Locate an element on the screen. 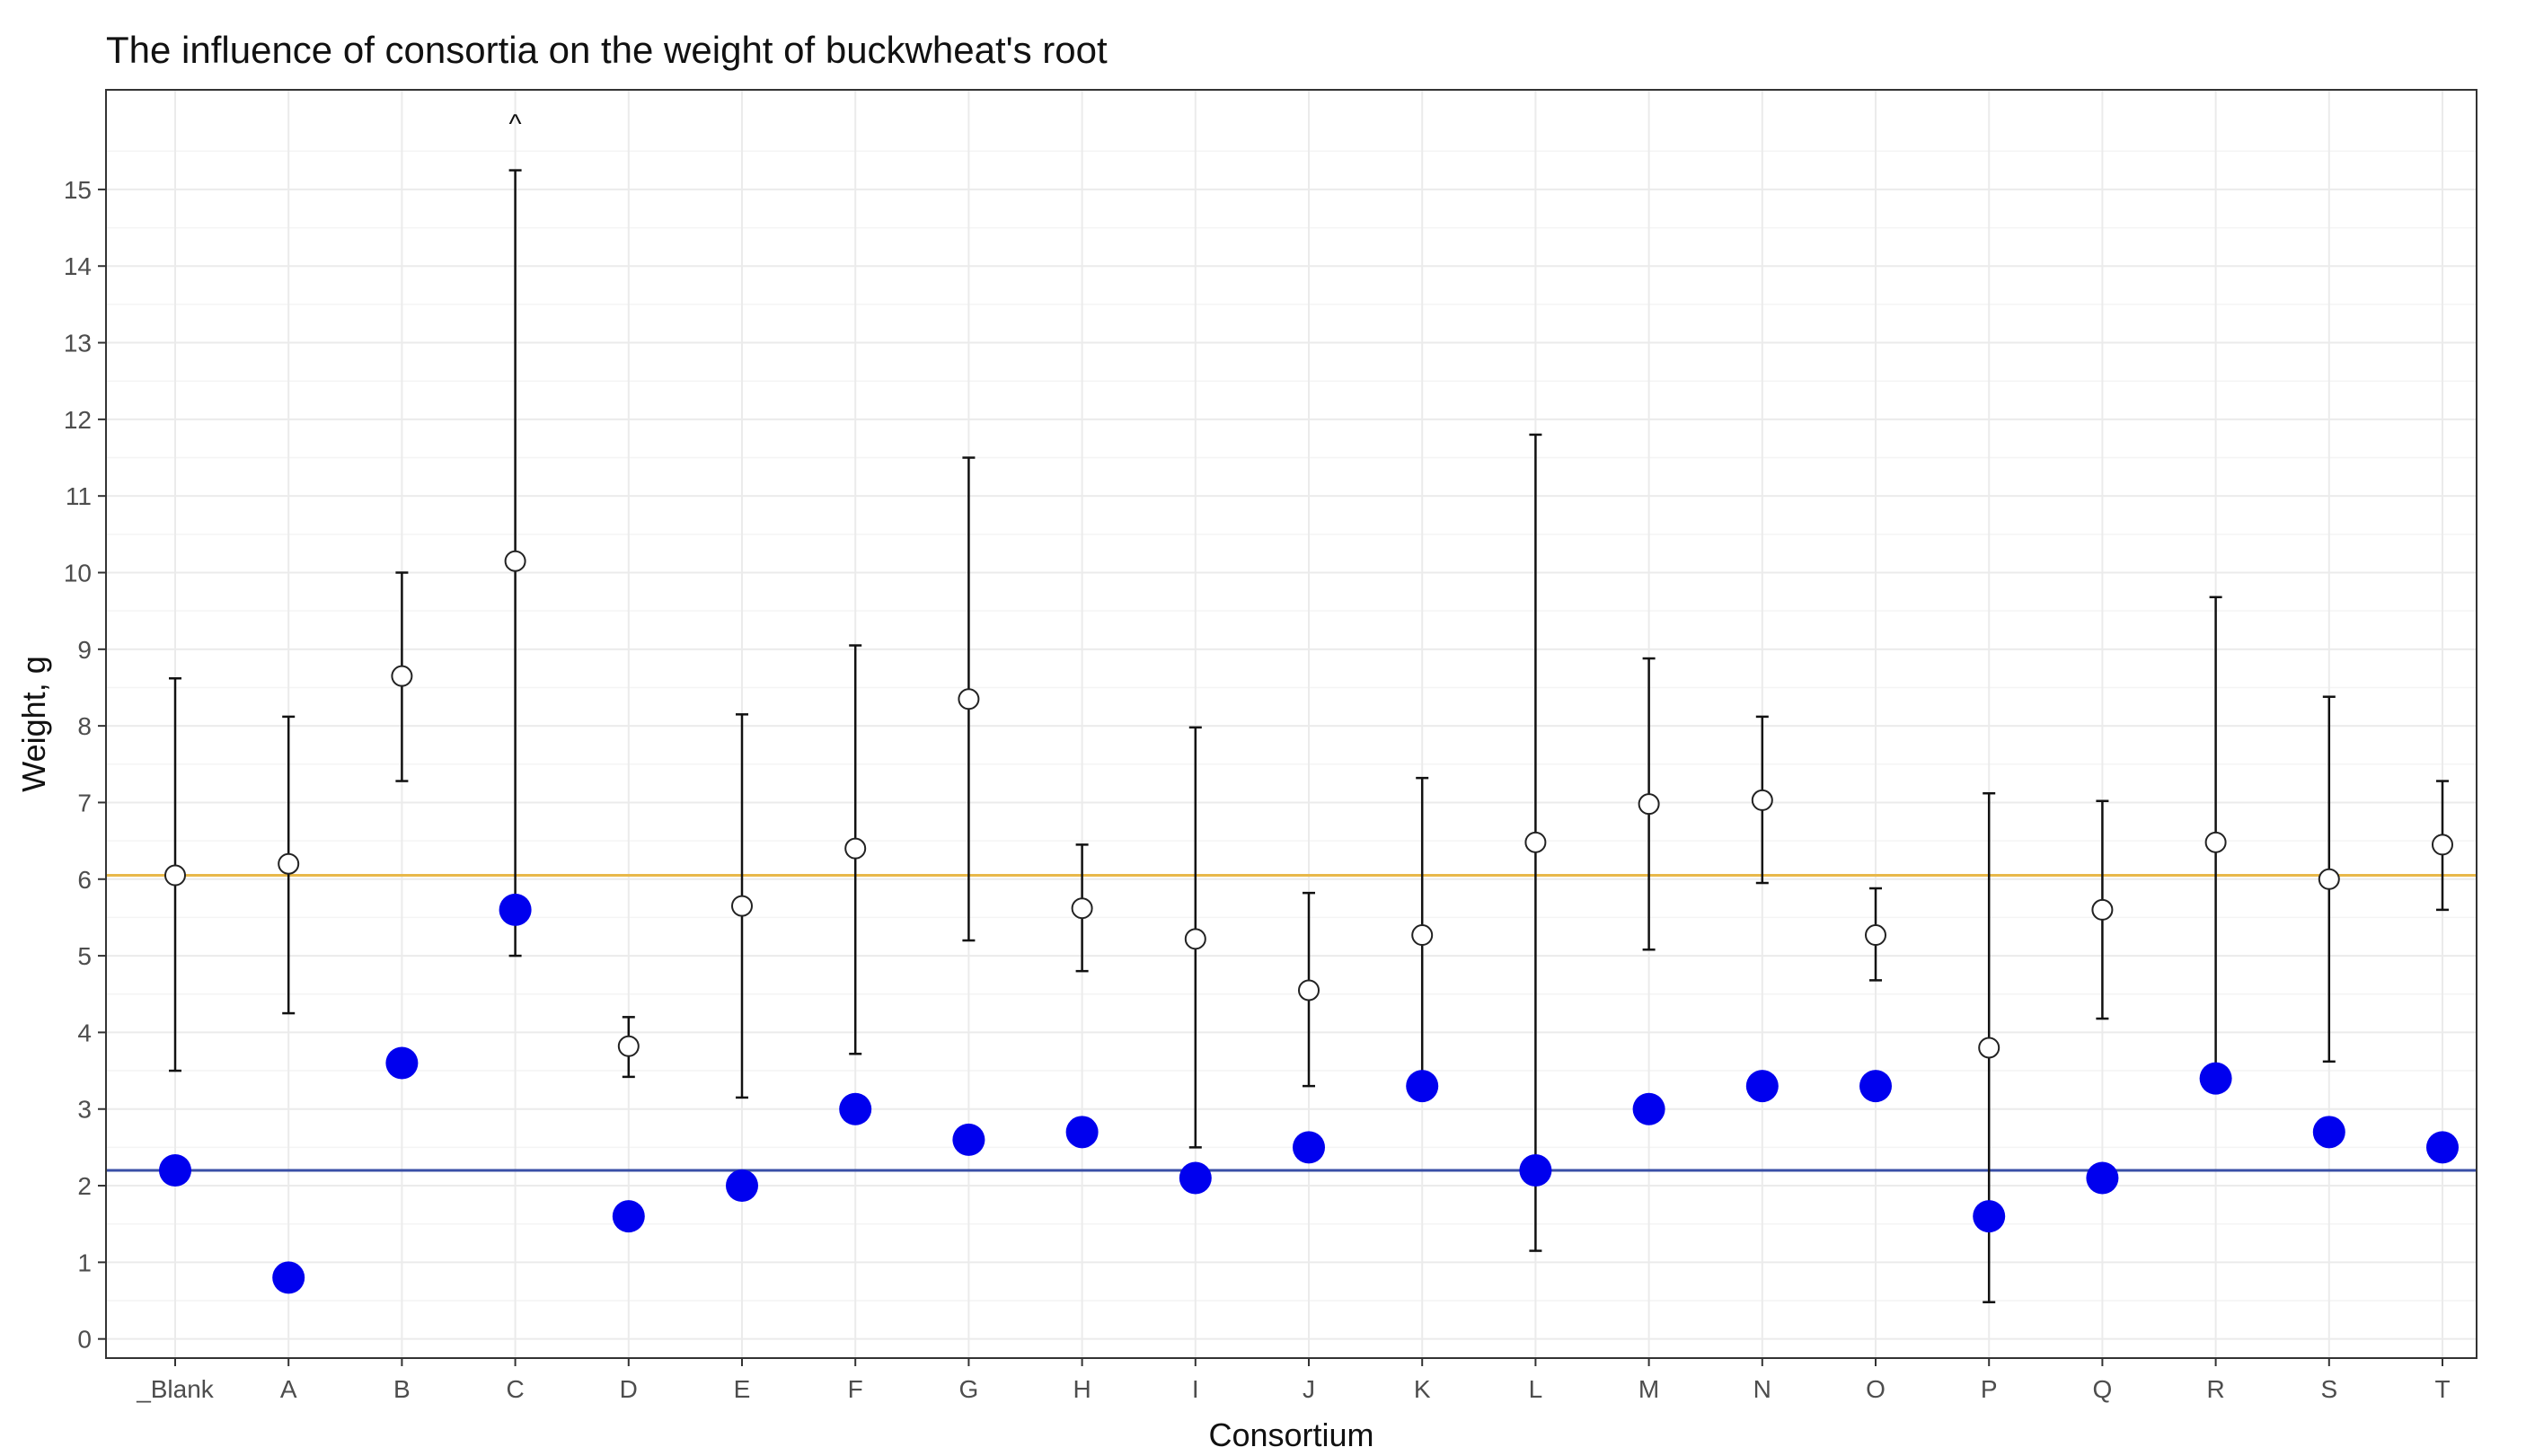  y-tick-label: 15 is located at coordinates (78, 190).